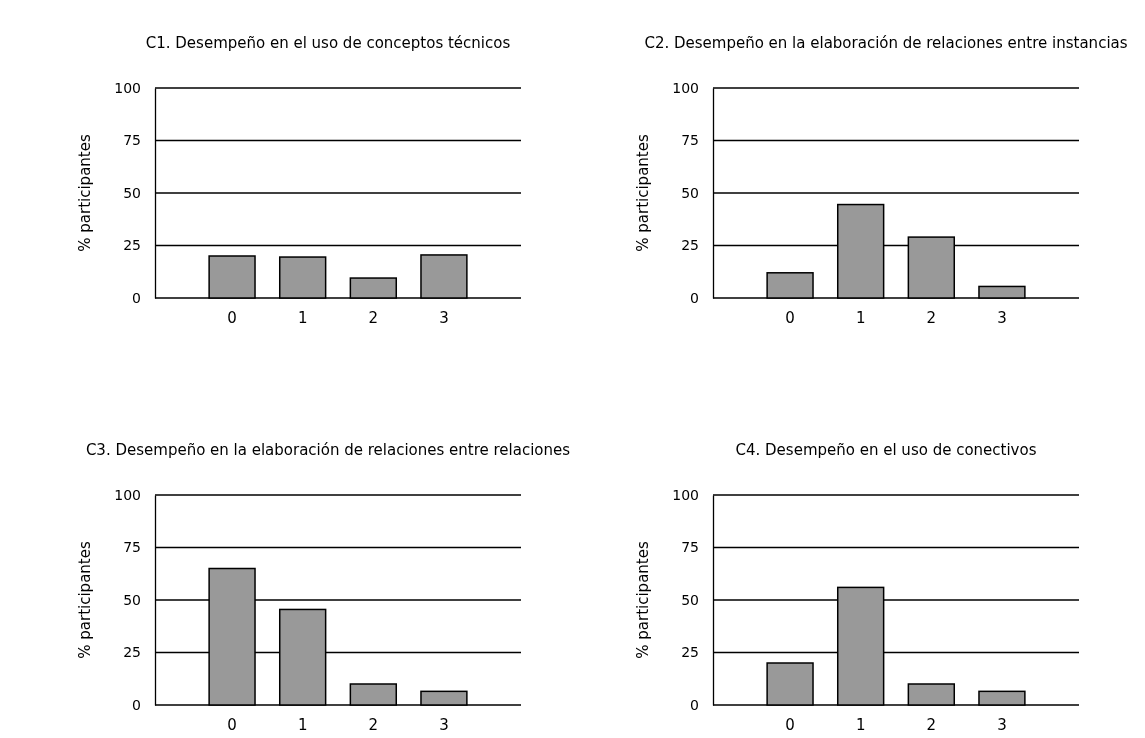 The height and width of the screenshot is (738, 1145). What do you see at coordinates (886, 450) in the screenshot?
I see `chart-title: C4. Desempeño en el uso de conectivos` at bounding box center [886, 450].